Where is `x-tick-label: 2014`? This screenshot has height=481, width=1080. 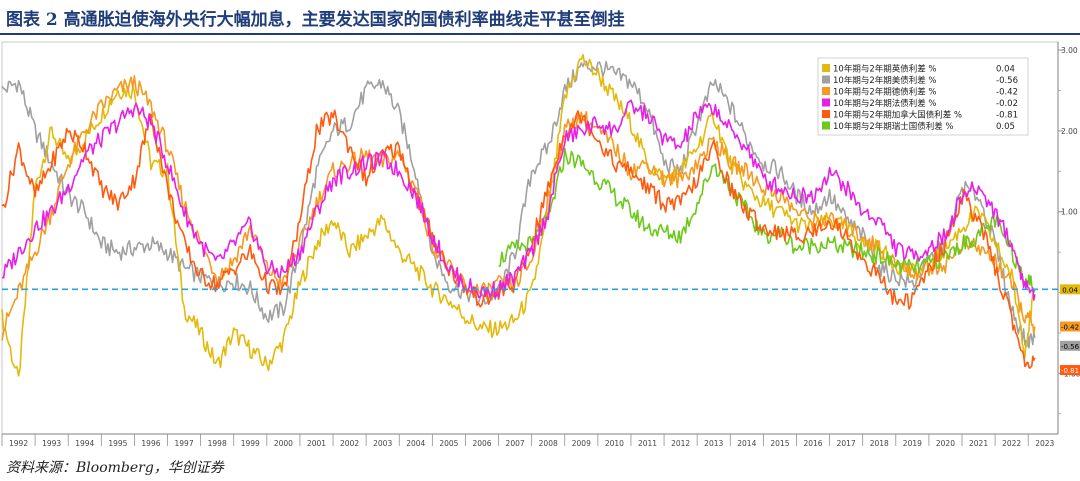 x-tick-label: 2014 is located at coordinates (746, 443).